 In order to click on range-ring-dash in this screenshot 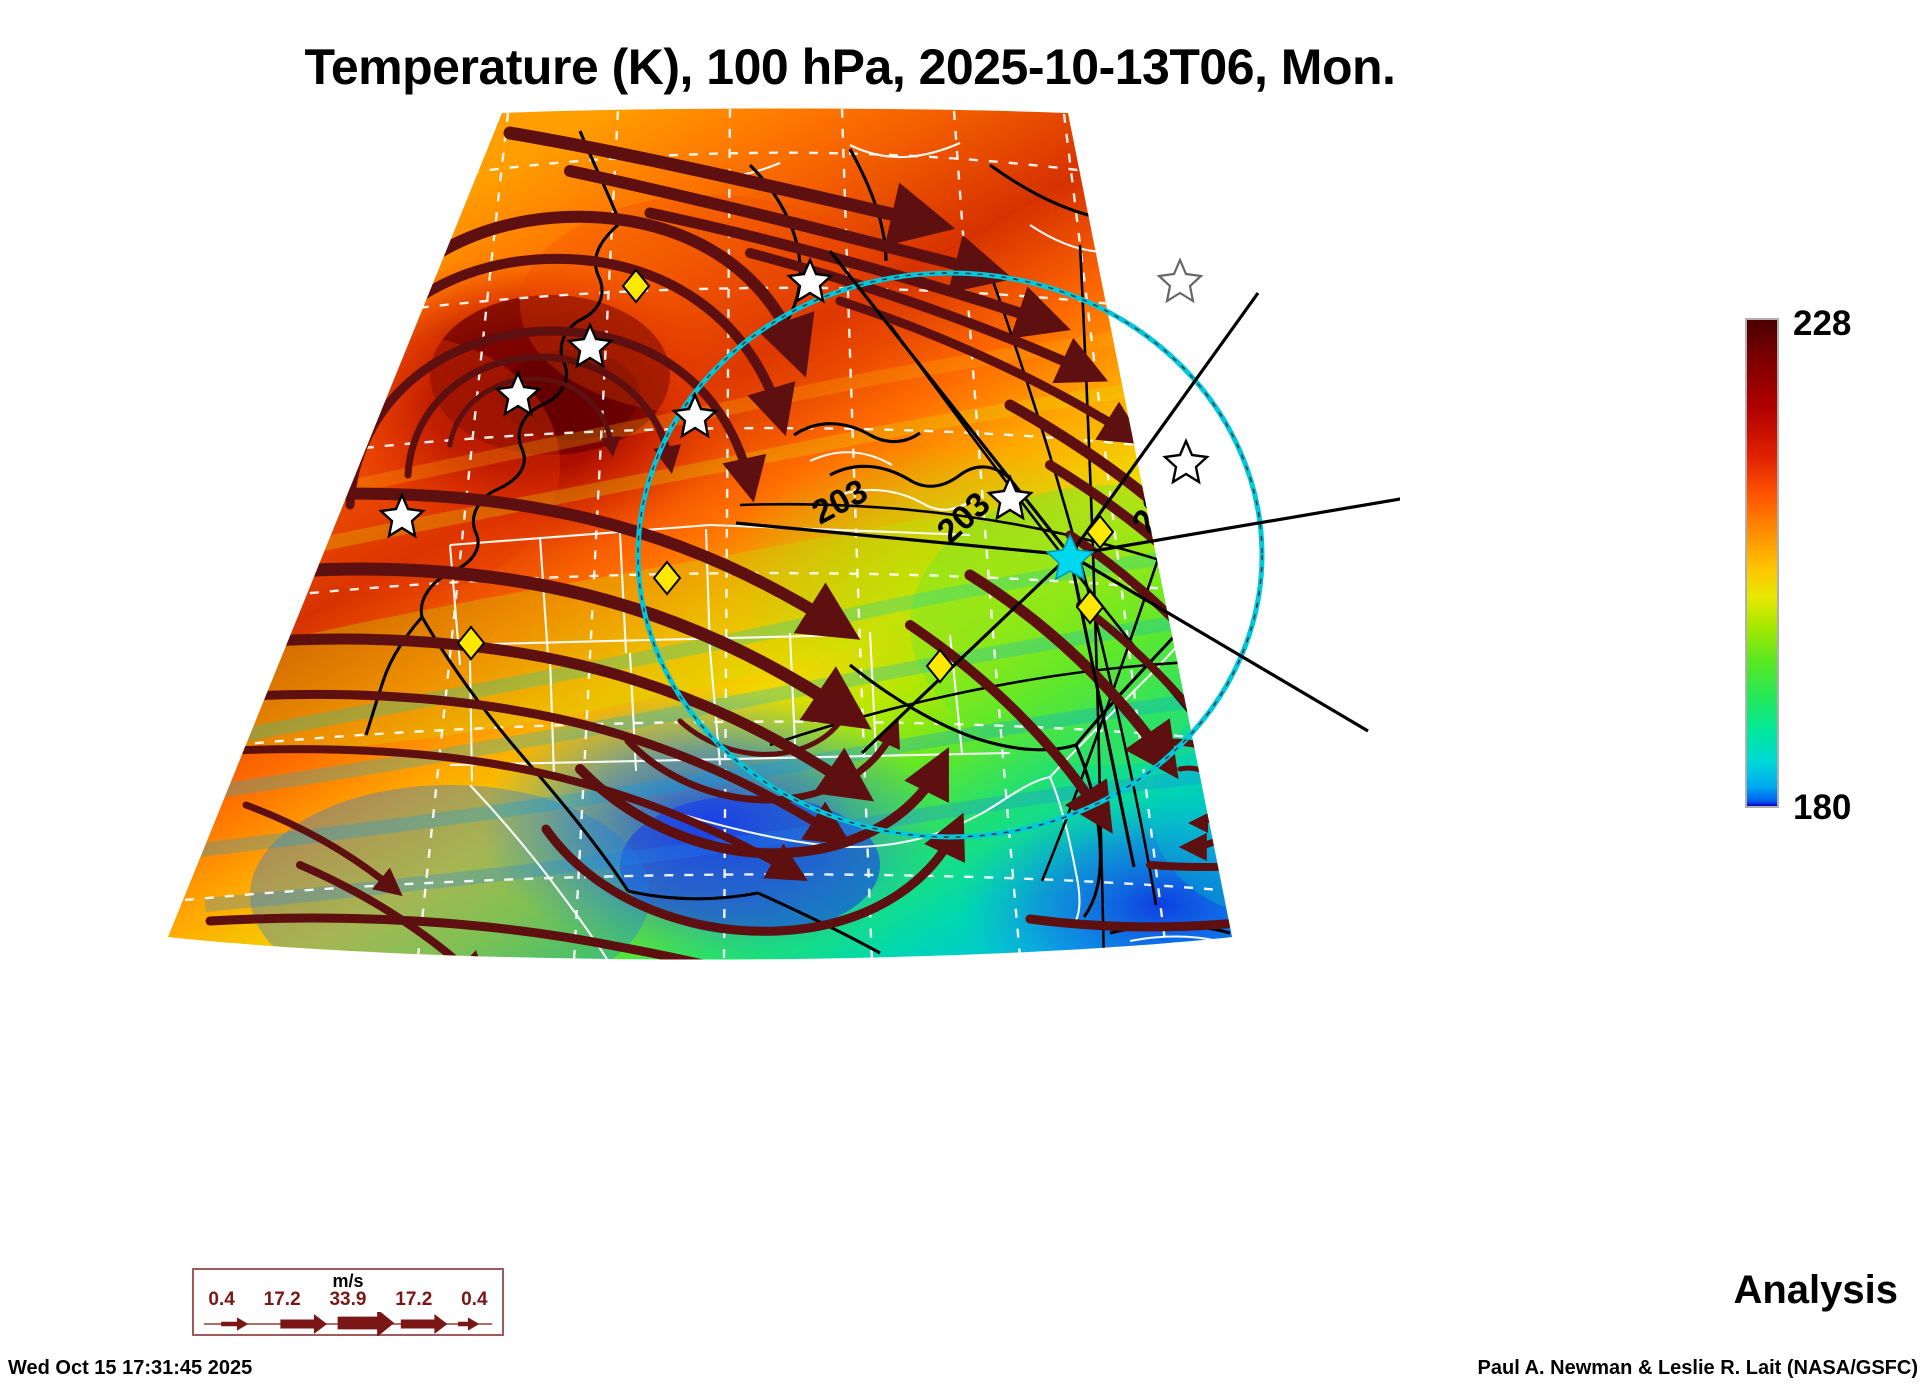, I will do `click(950, 555)`.